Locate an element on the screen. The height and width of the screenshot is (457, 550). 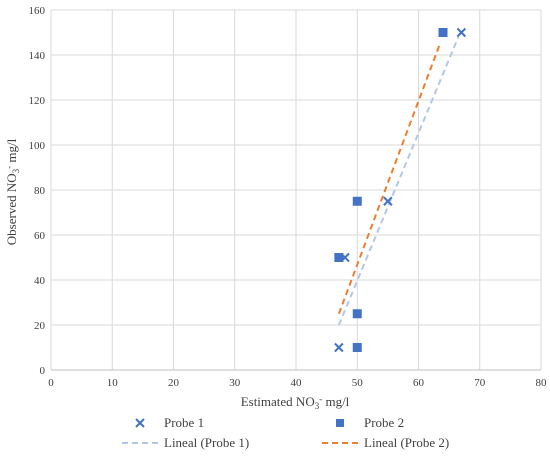
y-tick-label: 100 is located at coordinates (37, 146).